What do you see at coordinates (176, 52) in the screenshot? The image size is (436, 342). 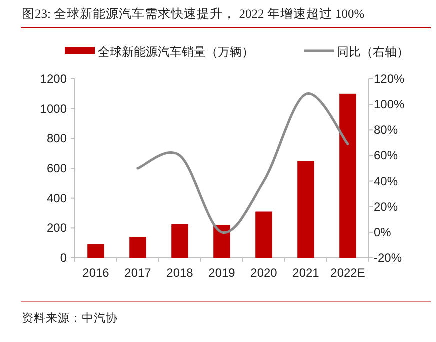 I see `legend-label: 全球新能源汽车销量（万辆）` at bounding box center [176, 52].